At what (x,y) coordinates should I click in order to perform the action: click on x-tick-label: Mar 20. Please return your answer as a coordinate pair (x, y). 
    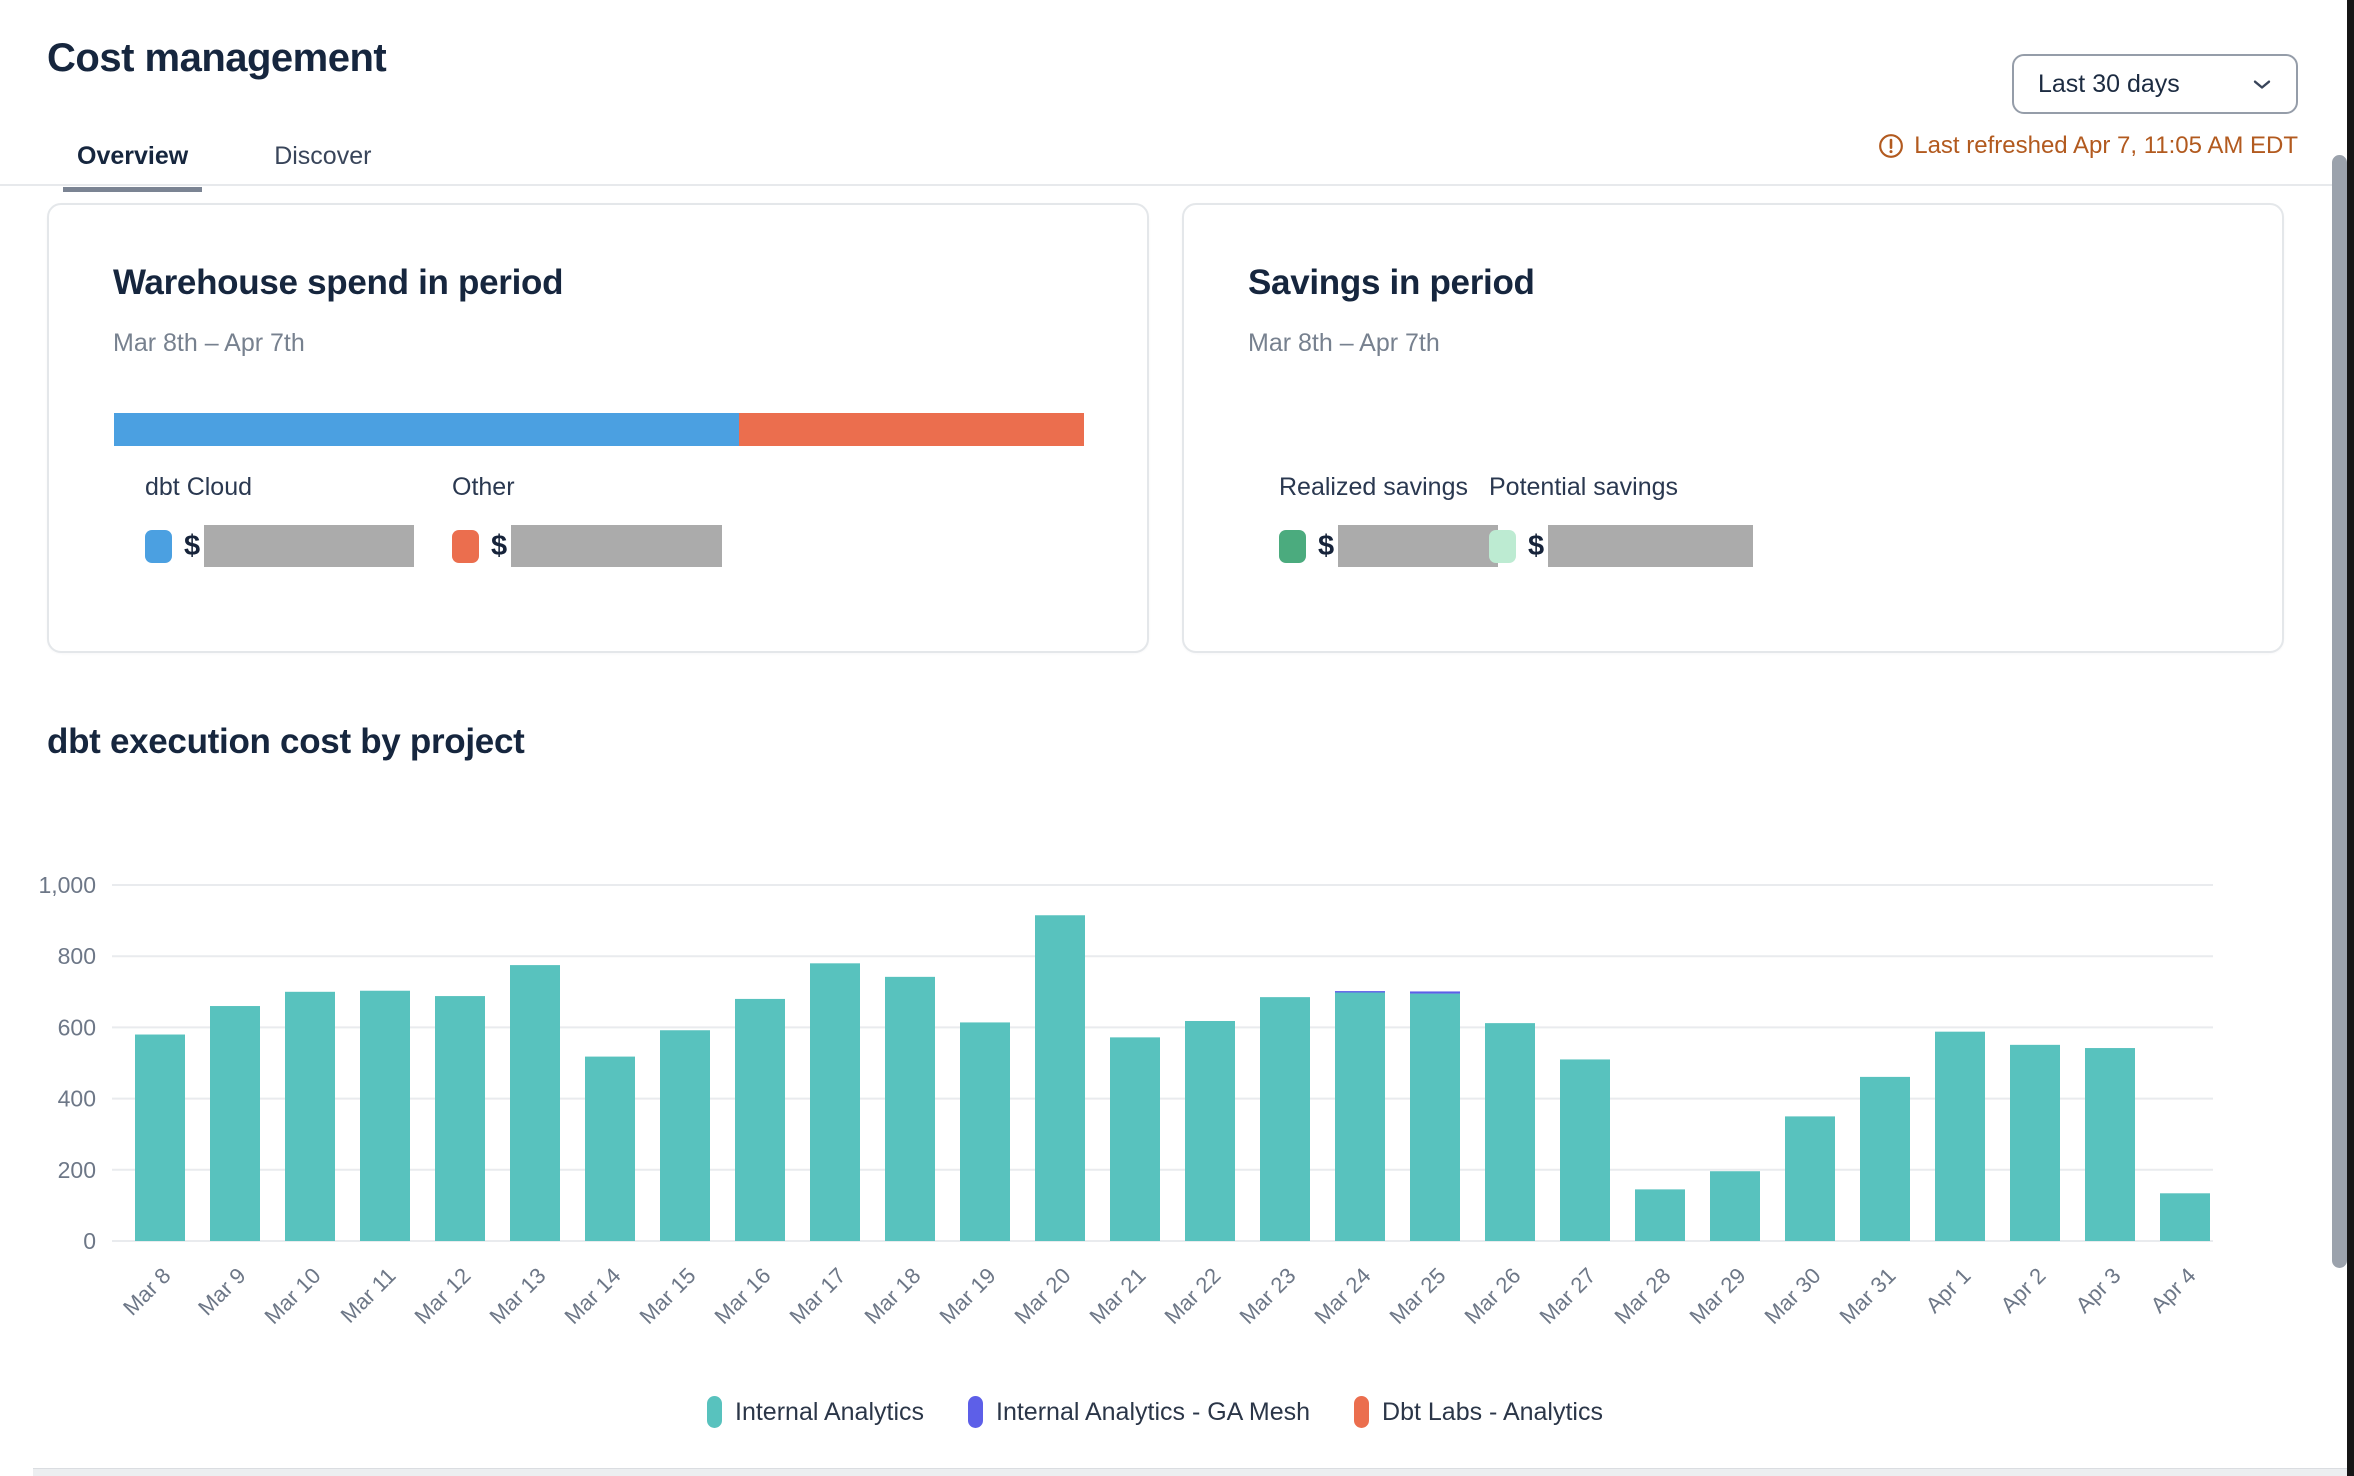
    Looking at the image, I should click on (1042, 1296).